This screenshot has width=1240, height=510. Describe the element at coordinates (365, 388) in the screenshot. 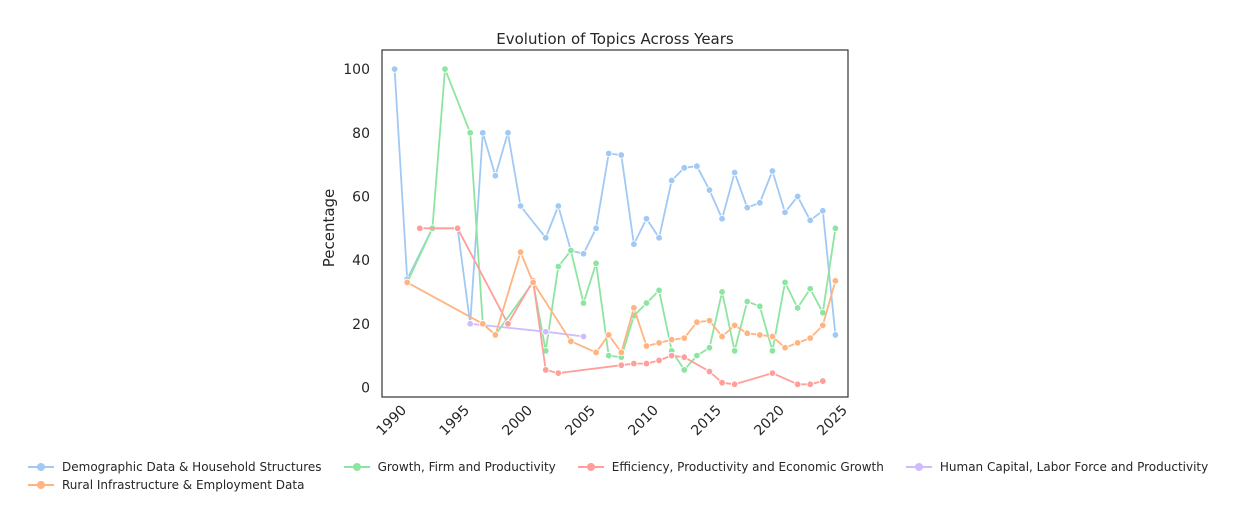

I see `y-tick-label: 0` at that location.